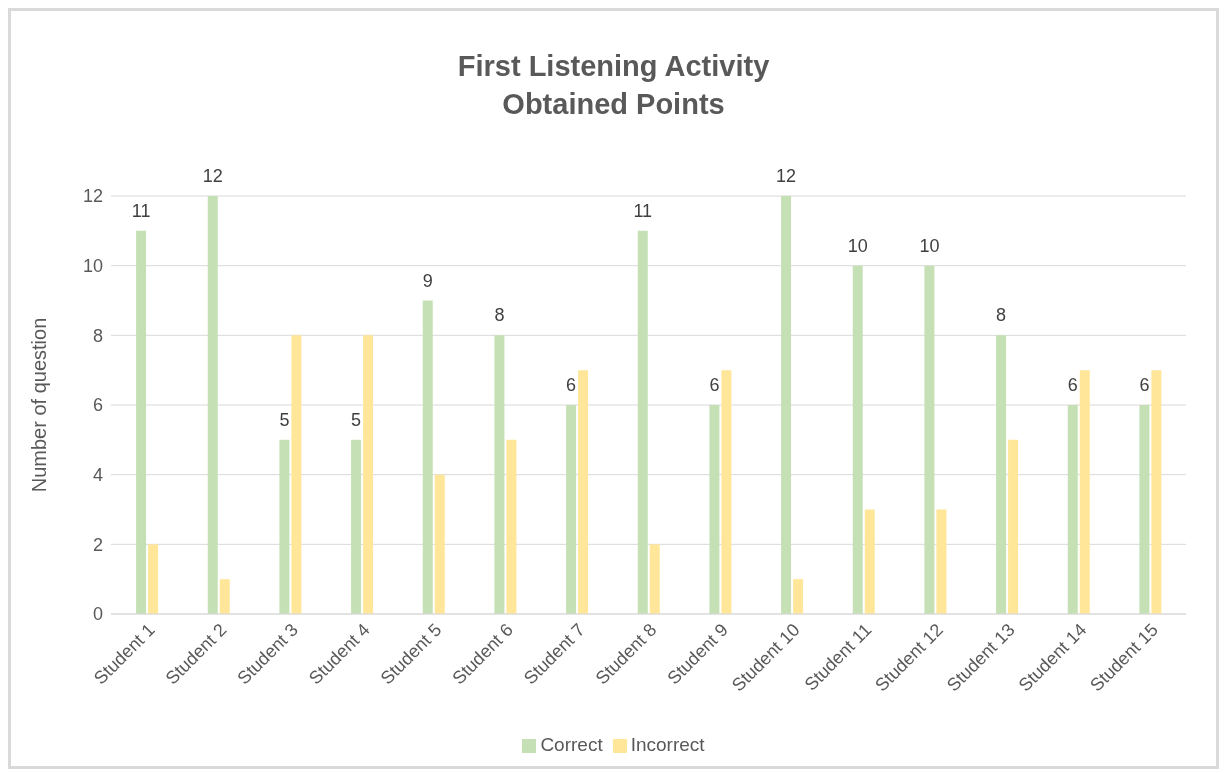  Describe the element at coordinates (97, 614) in the screenshot. I see `y-tick-label: 0` at that location.